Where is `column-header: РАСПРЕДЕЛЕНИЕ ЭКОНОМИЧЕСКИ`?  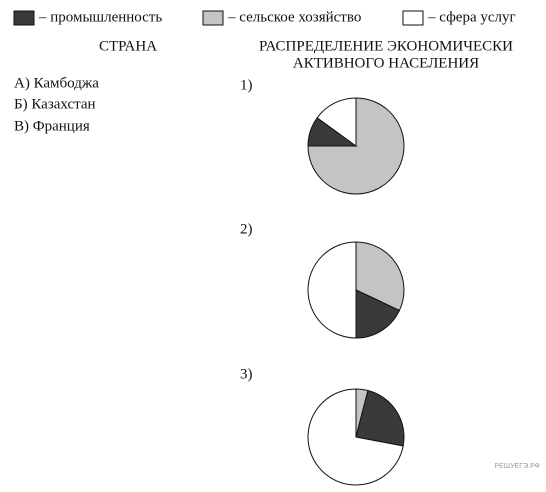 column-header: РАСПРЕДЕЛЕНИЕ ЭКОНОМИЧЕСКИ is located at coordinates (386, 46).